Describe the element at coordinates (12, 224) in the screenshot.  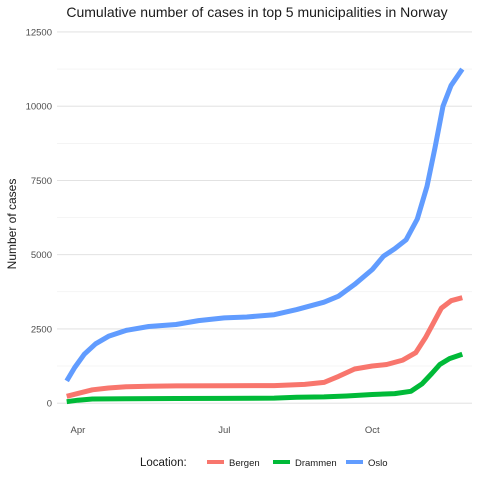
I see `y-axis-title: Number of cases` at that location.